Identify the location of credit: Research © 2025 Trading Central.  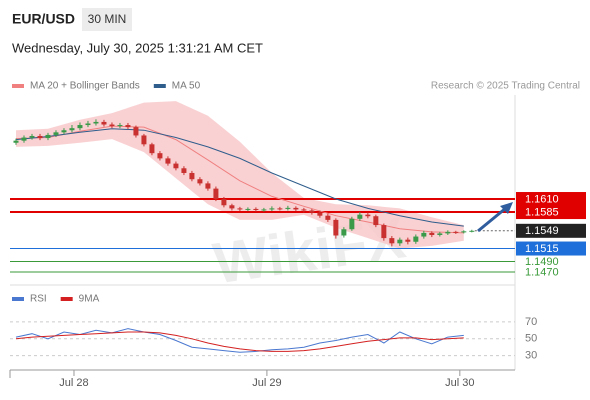
(505, 86).